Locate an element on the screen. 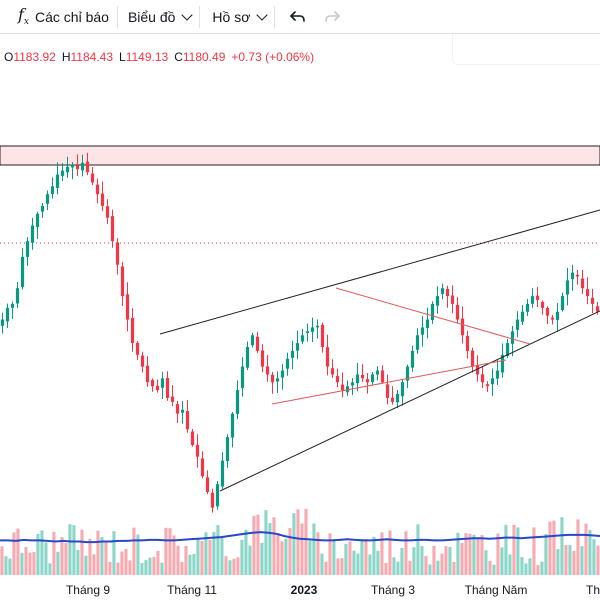 This screenshot has width=600, height=600. profile-button: Hồ sơ is located at coordinates (237, 17).